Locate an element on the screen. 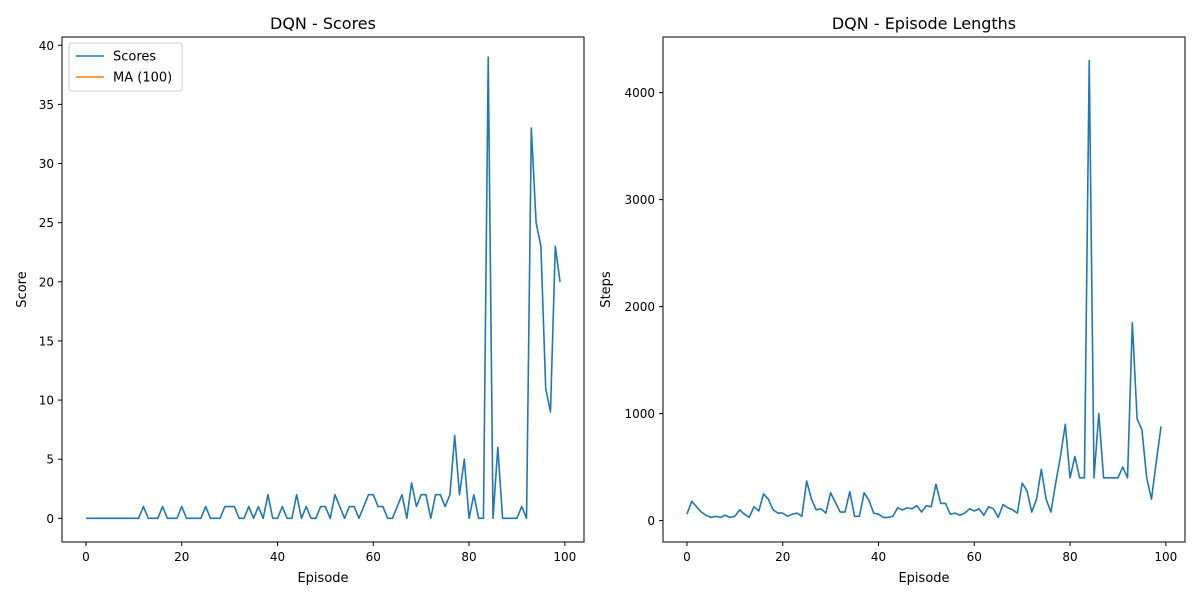 This screenshot has height=600, width=1200. legend-box is located at coordinates (125, 67).